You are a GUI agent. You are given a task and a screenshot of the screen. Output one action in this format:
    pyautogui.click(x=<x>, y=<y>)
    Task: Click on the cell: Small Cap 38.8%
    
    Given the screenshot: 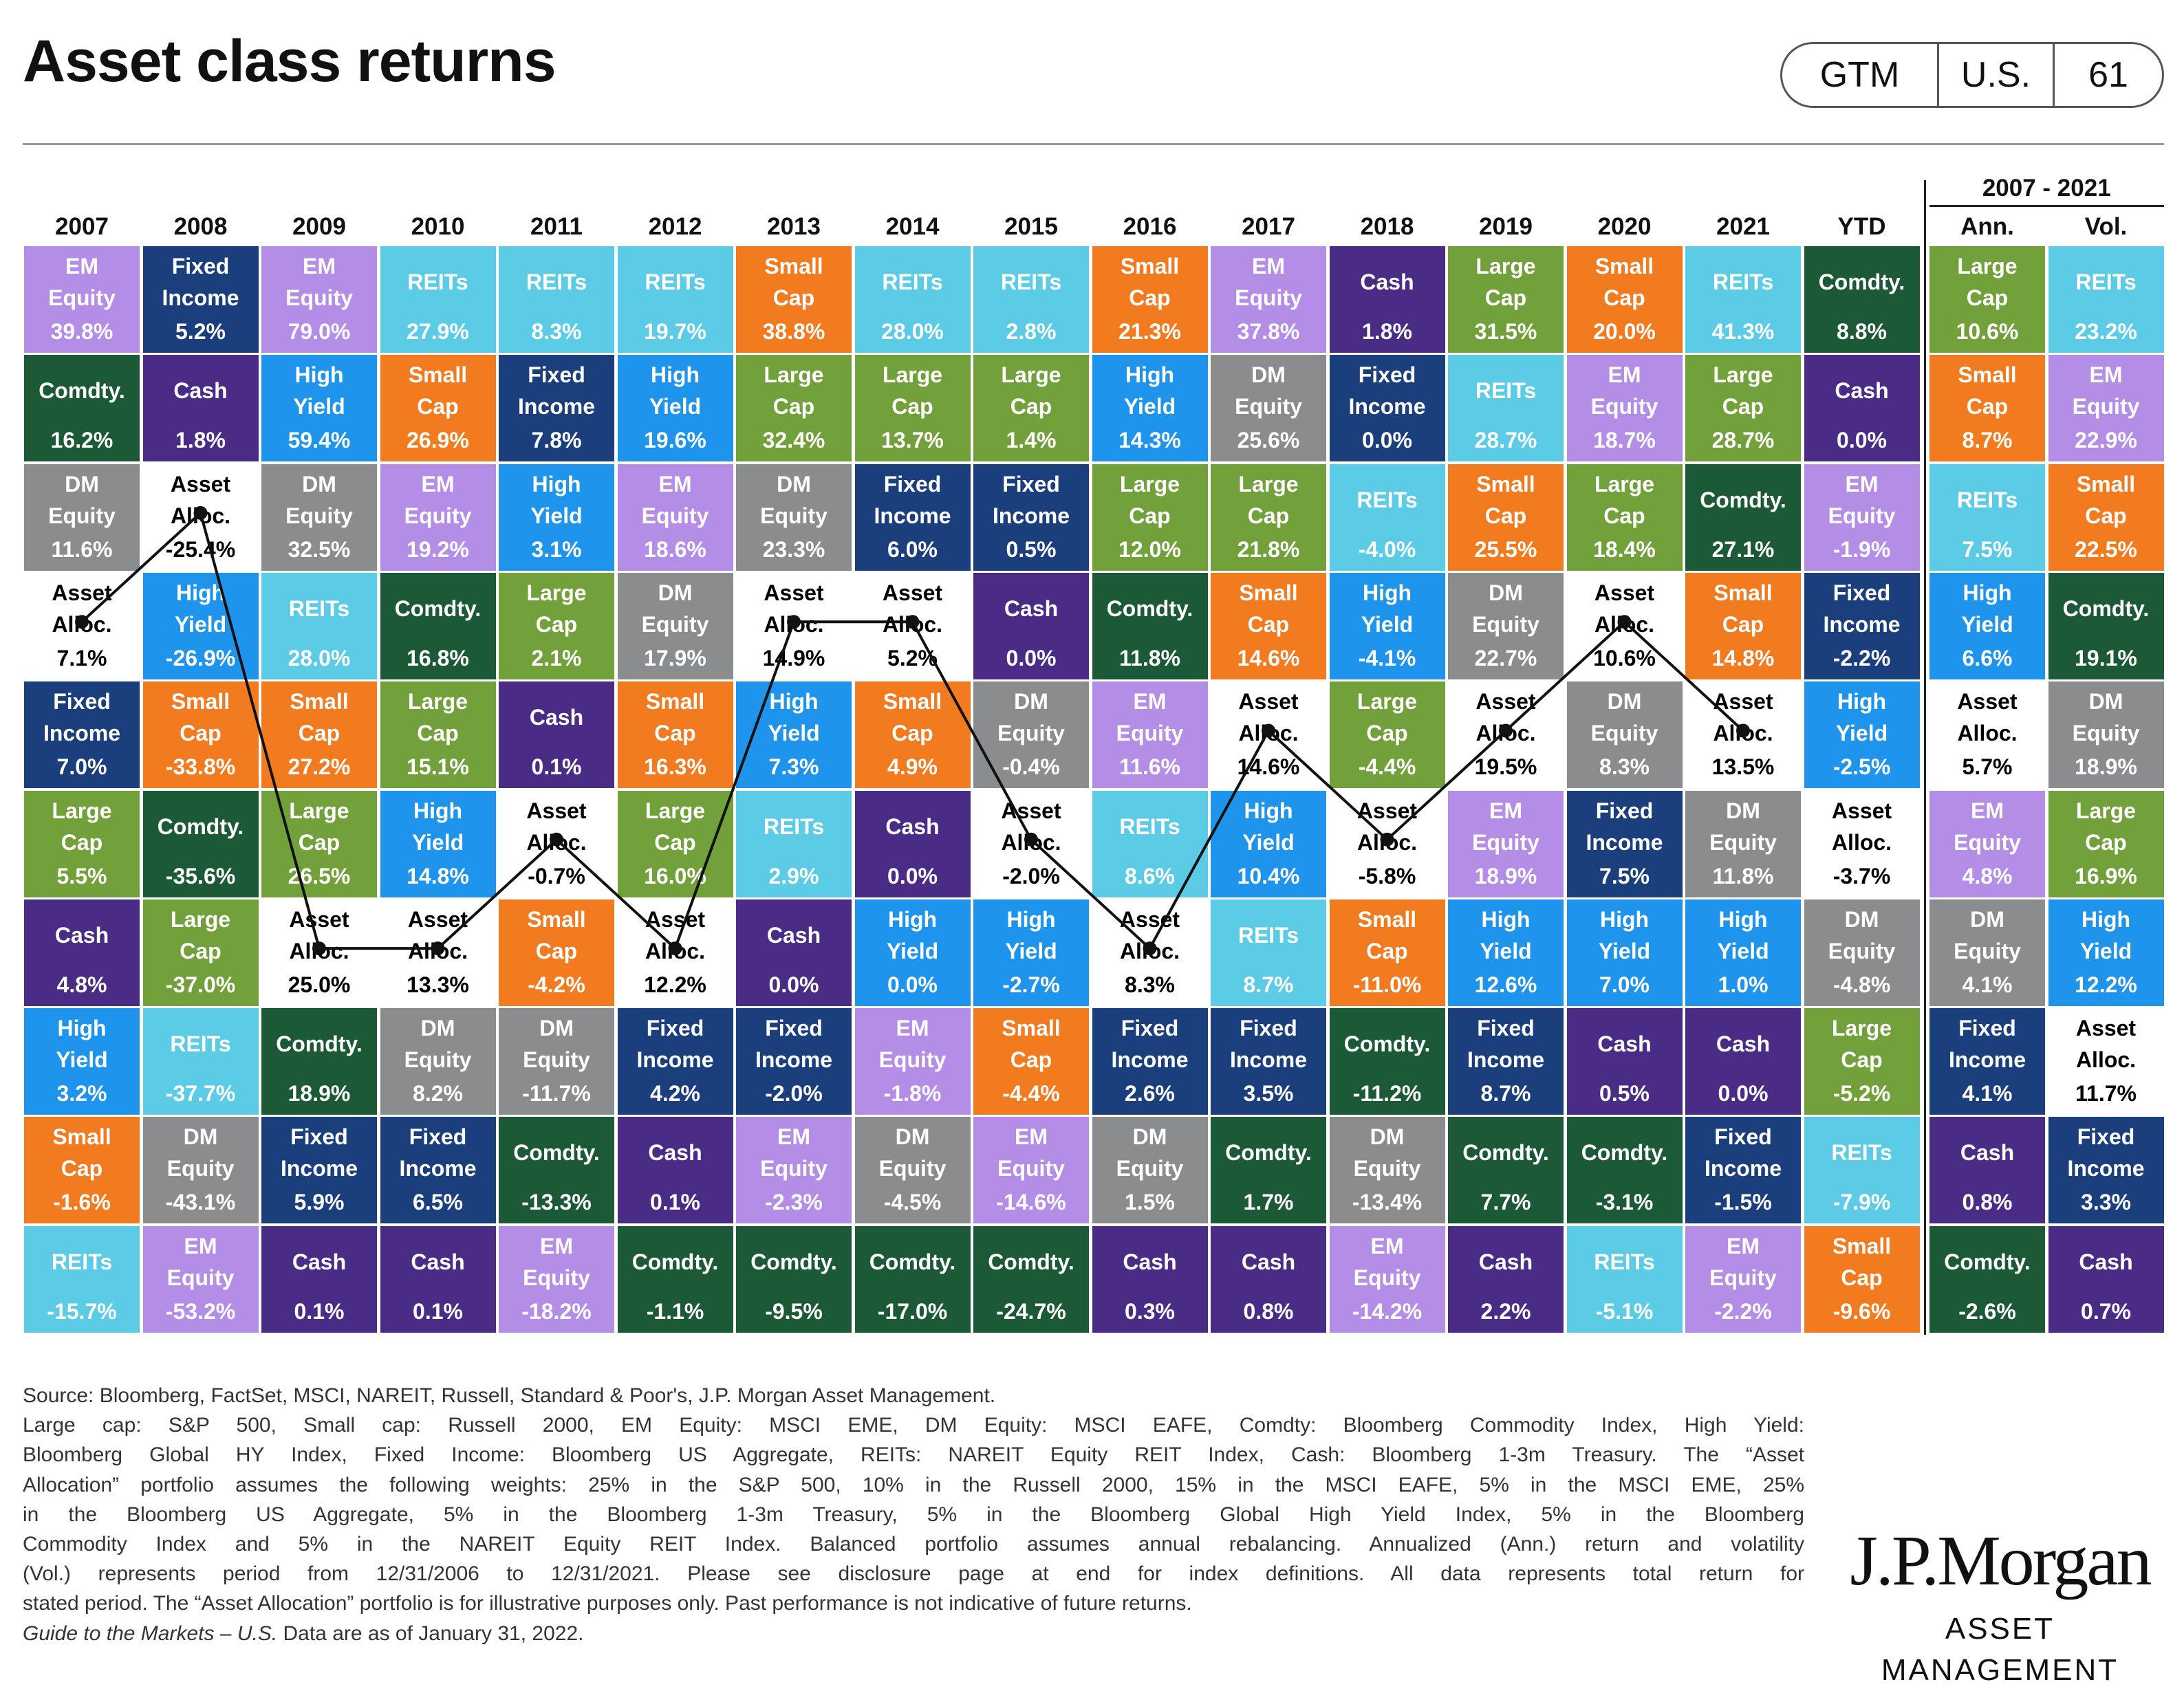 What is the action you would take?
    pyautogui.click(x=794, y=299)
    